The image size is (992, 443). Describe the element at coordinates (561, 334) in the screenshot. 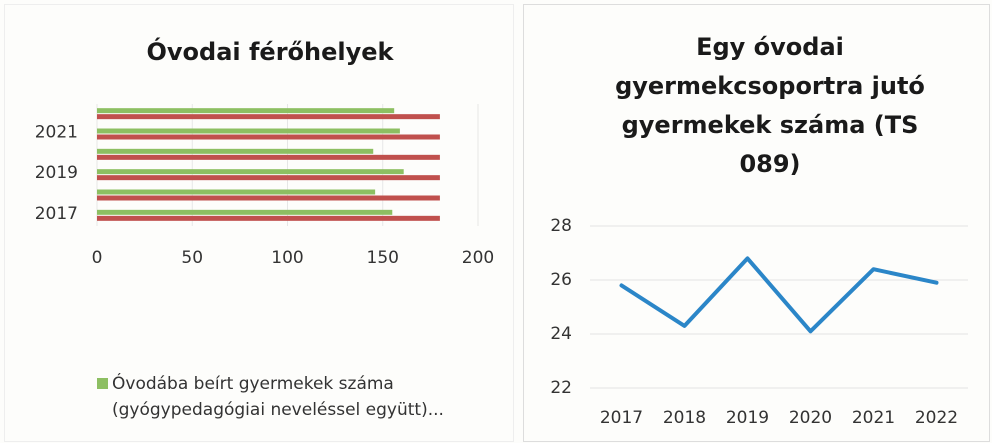

I see `y-tick-label: 24` at that location.